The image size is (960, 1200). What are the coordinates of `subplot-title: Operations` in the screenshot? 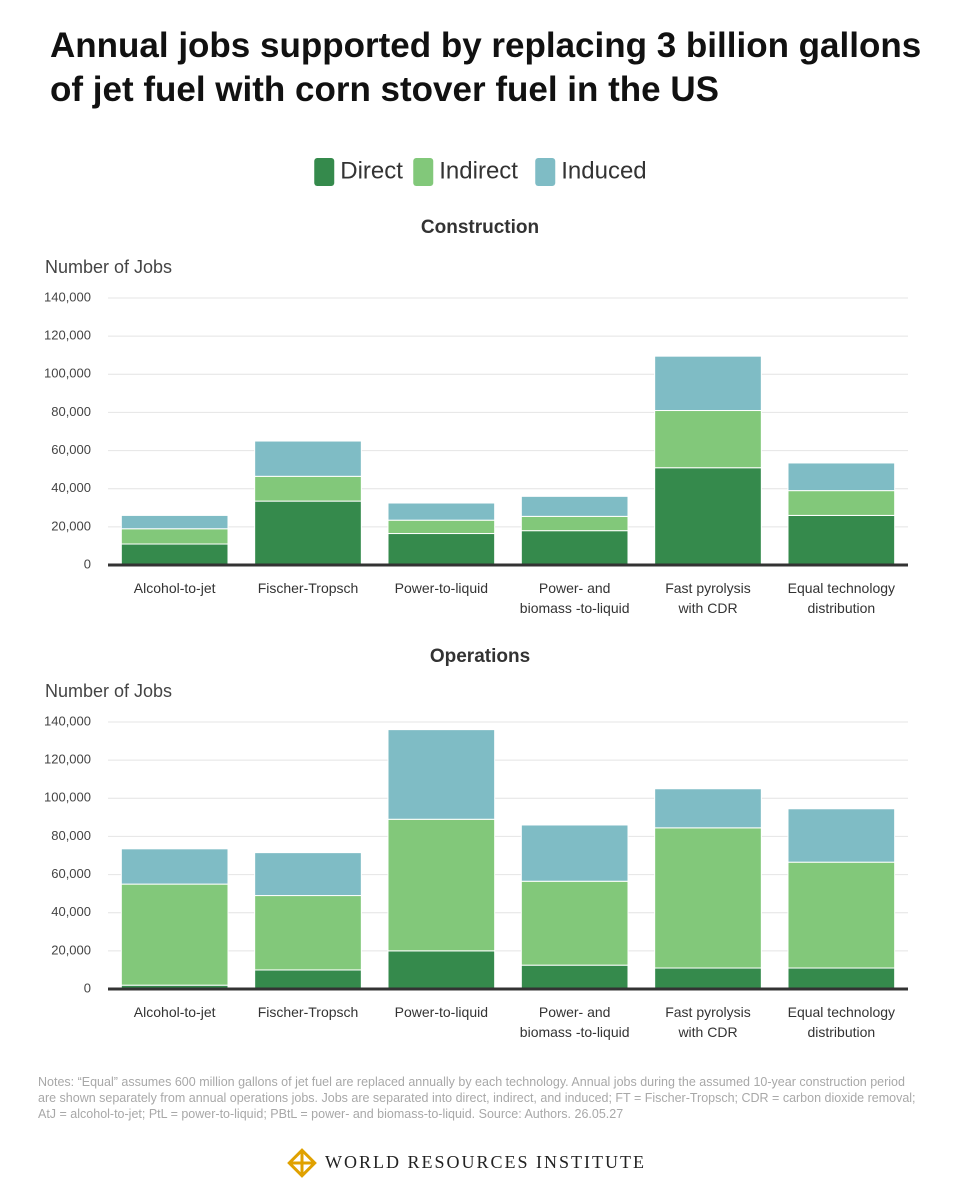 It's located at (480, 656).